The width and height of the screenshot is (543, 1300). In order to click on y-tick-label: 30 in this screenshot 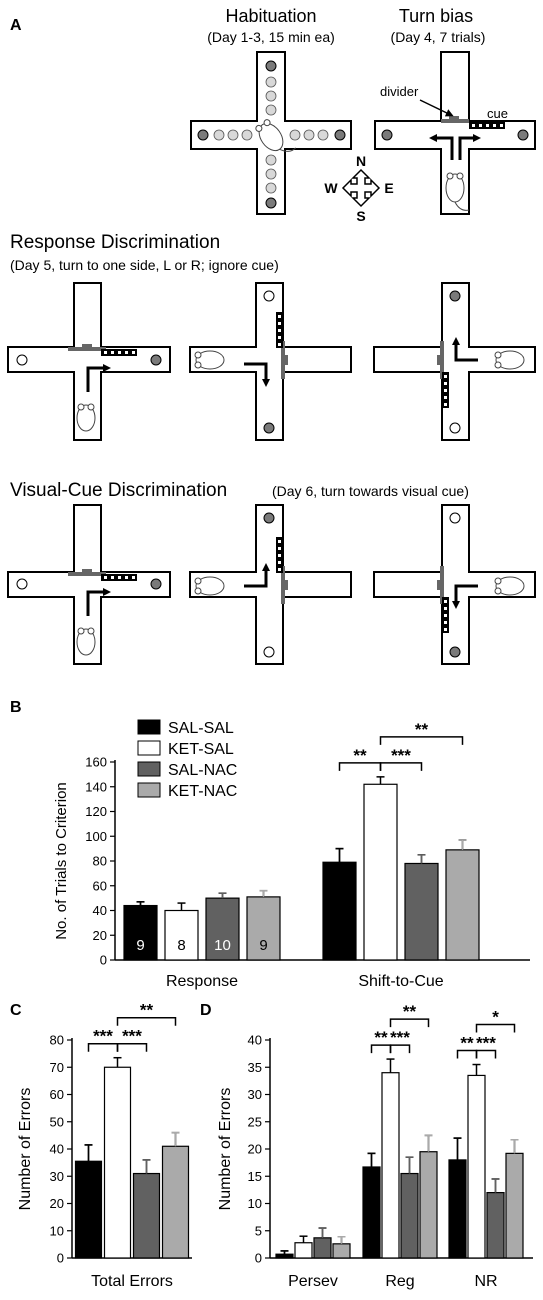, I will do `click(57, 1176)`.